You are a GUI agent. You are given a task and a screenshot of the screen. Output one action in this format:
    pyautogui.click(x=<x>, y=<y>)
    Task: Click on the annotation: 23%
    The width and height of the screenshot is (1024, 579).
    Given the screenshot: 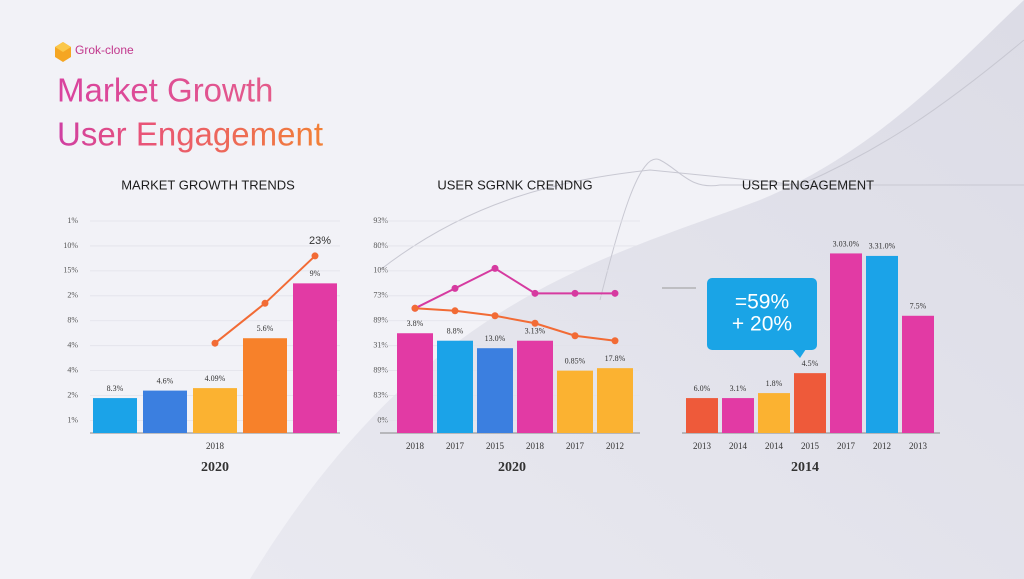 What is the action you would take?
    pyautogui.click(x=320, y=241)
    